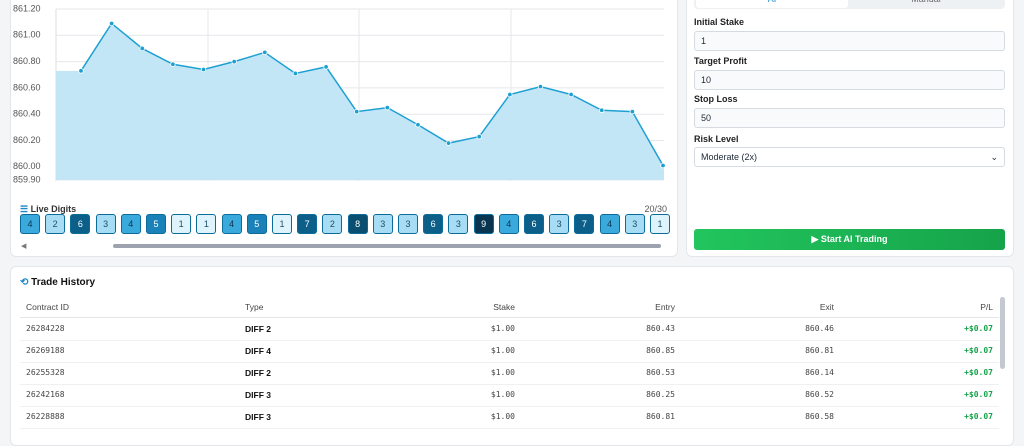  What do you see at coordinates (387, 246) in the screenshot?
I see `scrollbar` at bounding box center [387, 246].